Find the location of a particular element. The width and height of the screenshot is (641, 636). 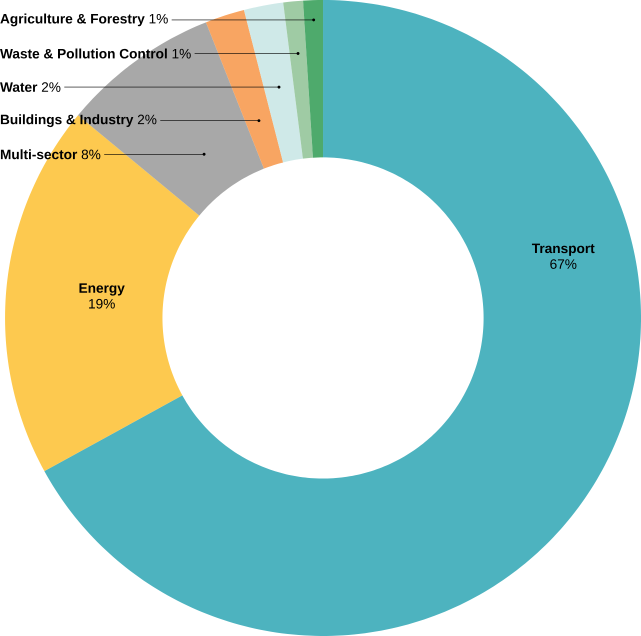

data-label: 8% is located at coordinates (91, 155).